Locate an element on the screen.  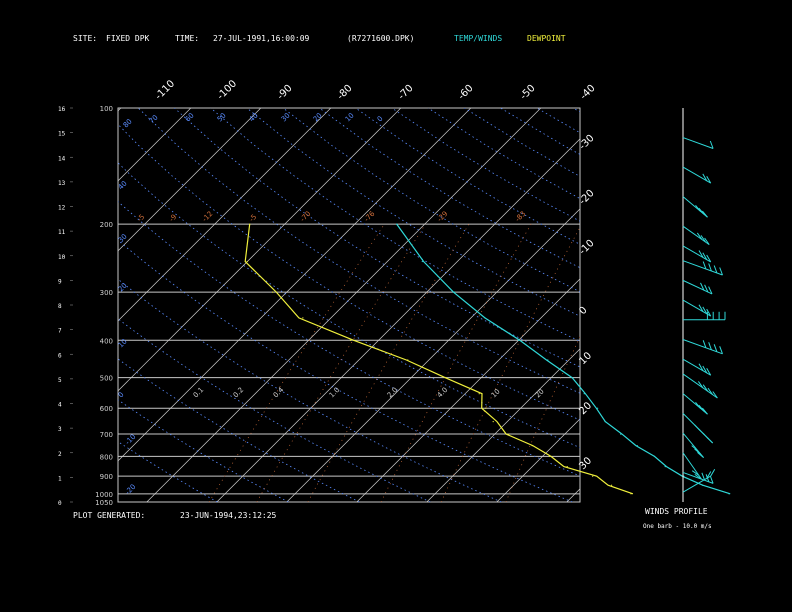
height-label-8: 8 is located at coordinates (60, 306).